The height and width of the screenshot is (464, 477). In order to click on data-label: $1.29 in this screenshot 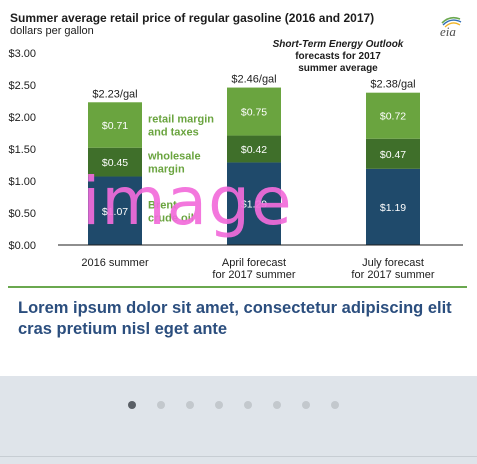, I will do `click(254, 205)`.